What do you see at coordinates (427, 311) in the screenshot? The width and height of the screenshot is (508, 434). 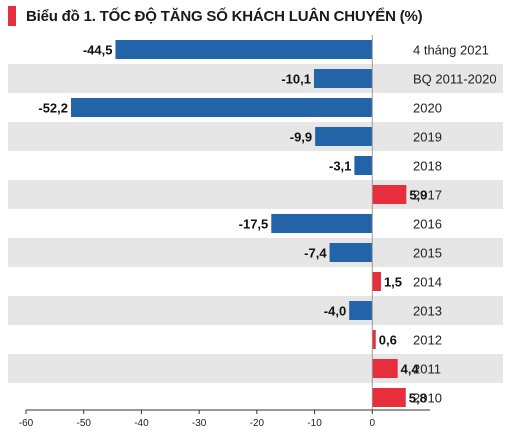 I see `category-label: 2013` at bounding box center [427, 311].